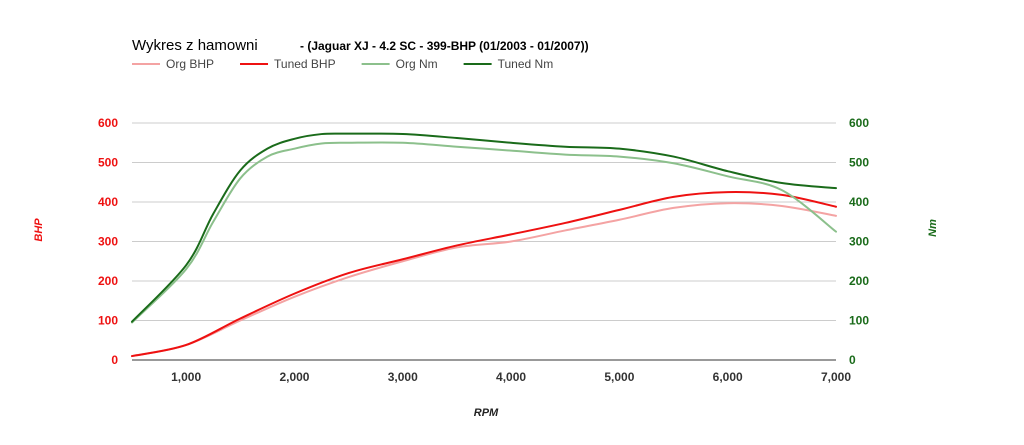 Image resolution: width=1024 pixels, height=445 pixels. Describe the element at coordinates (417, 64) in the screenshot. I see `legend-label: Org Nm` at that location.